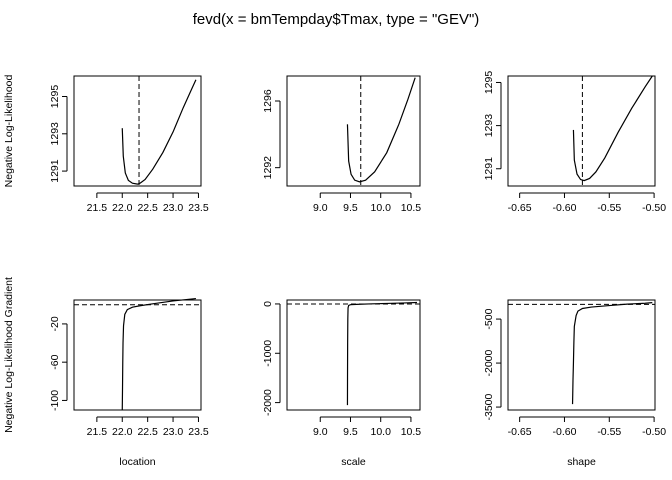 The width and height of the screenshot is (672, 480). What do you see at coordinates (55, 400) in the screenshot?
I see `y-tick-label: -100` at bounding box center [55, 400].